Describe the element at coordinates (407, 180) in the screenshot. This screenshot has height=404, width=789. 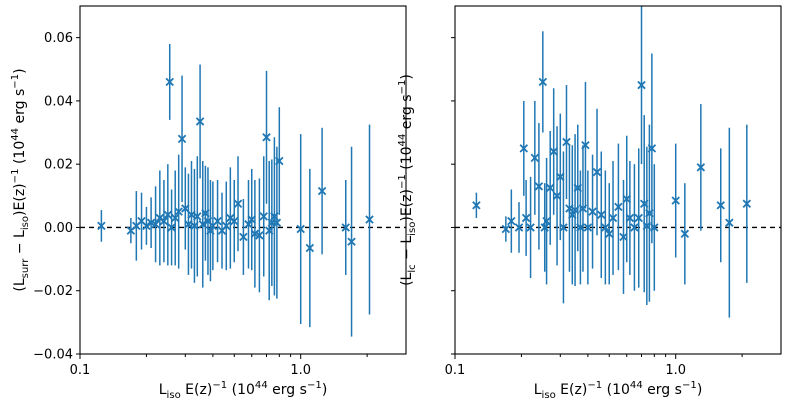
I see `y-axis-label: (Llc − Liso)E(z)−1 (1044 erg s−1)` at that location.